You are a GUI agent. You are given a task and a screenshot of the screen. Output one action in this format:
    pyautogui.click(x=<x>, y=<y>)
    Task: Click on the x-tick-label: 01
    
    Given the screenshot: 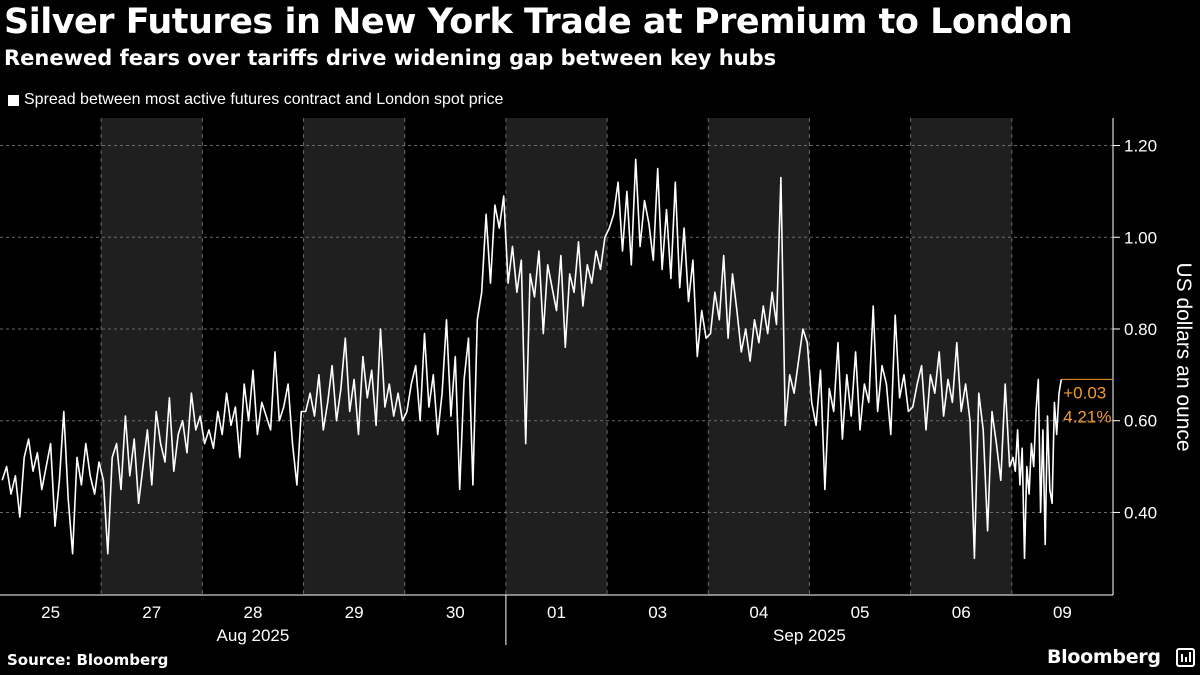 What is the action you would take?
    pyautogui.click(x=556, y=612)
    